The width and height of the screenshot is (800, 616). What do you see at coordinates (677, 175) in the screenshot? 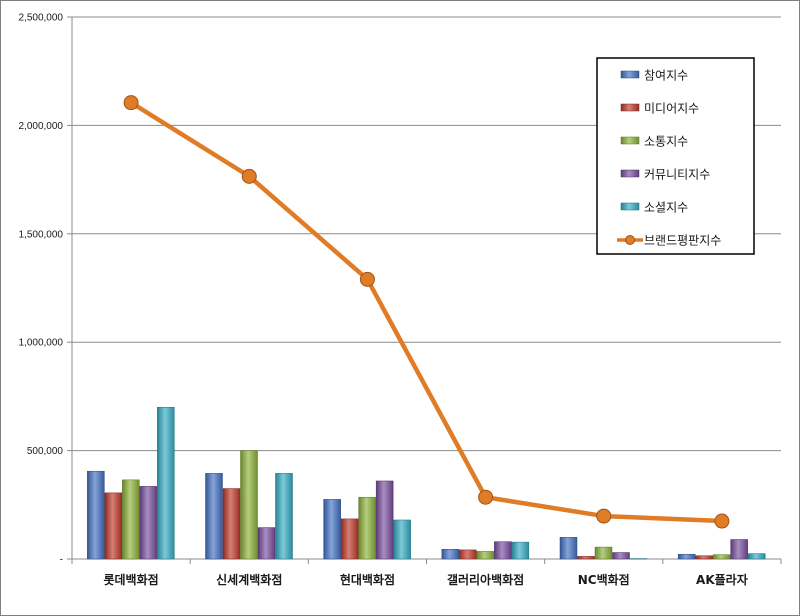
I see `legend-label: 커뮤니티지수` at bounding box center [677, 175].